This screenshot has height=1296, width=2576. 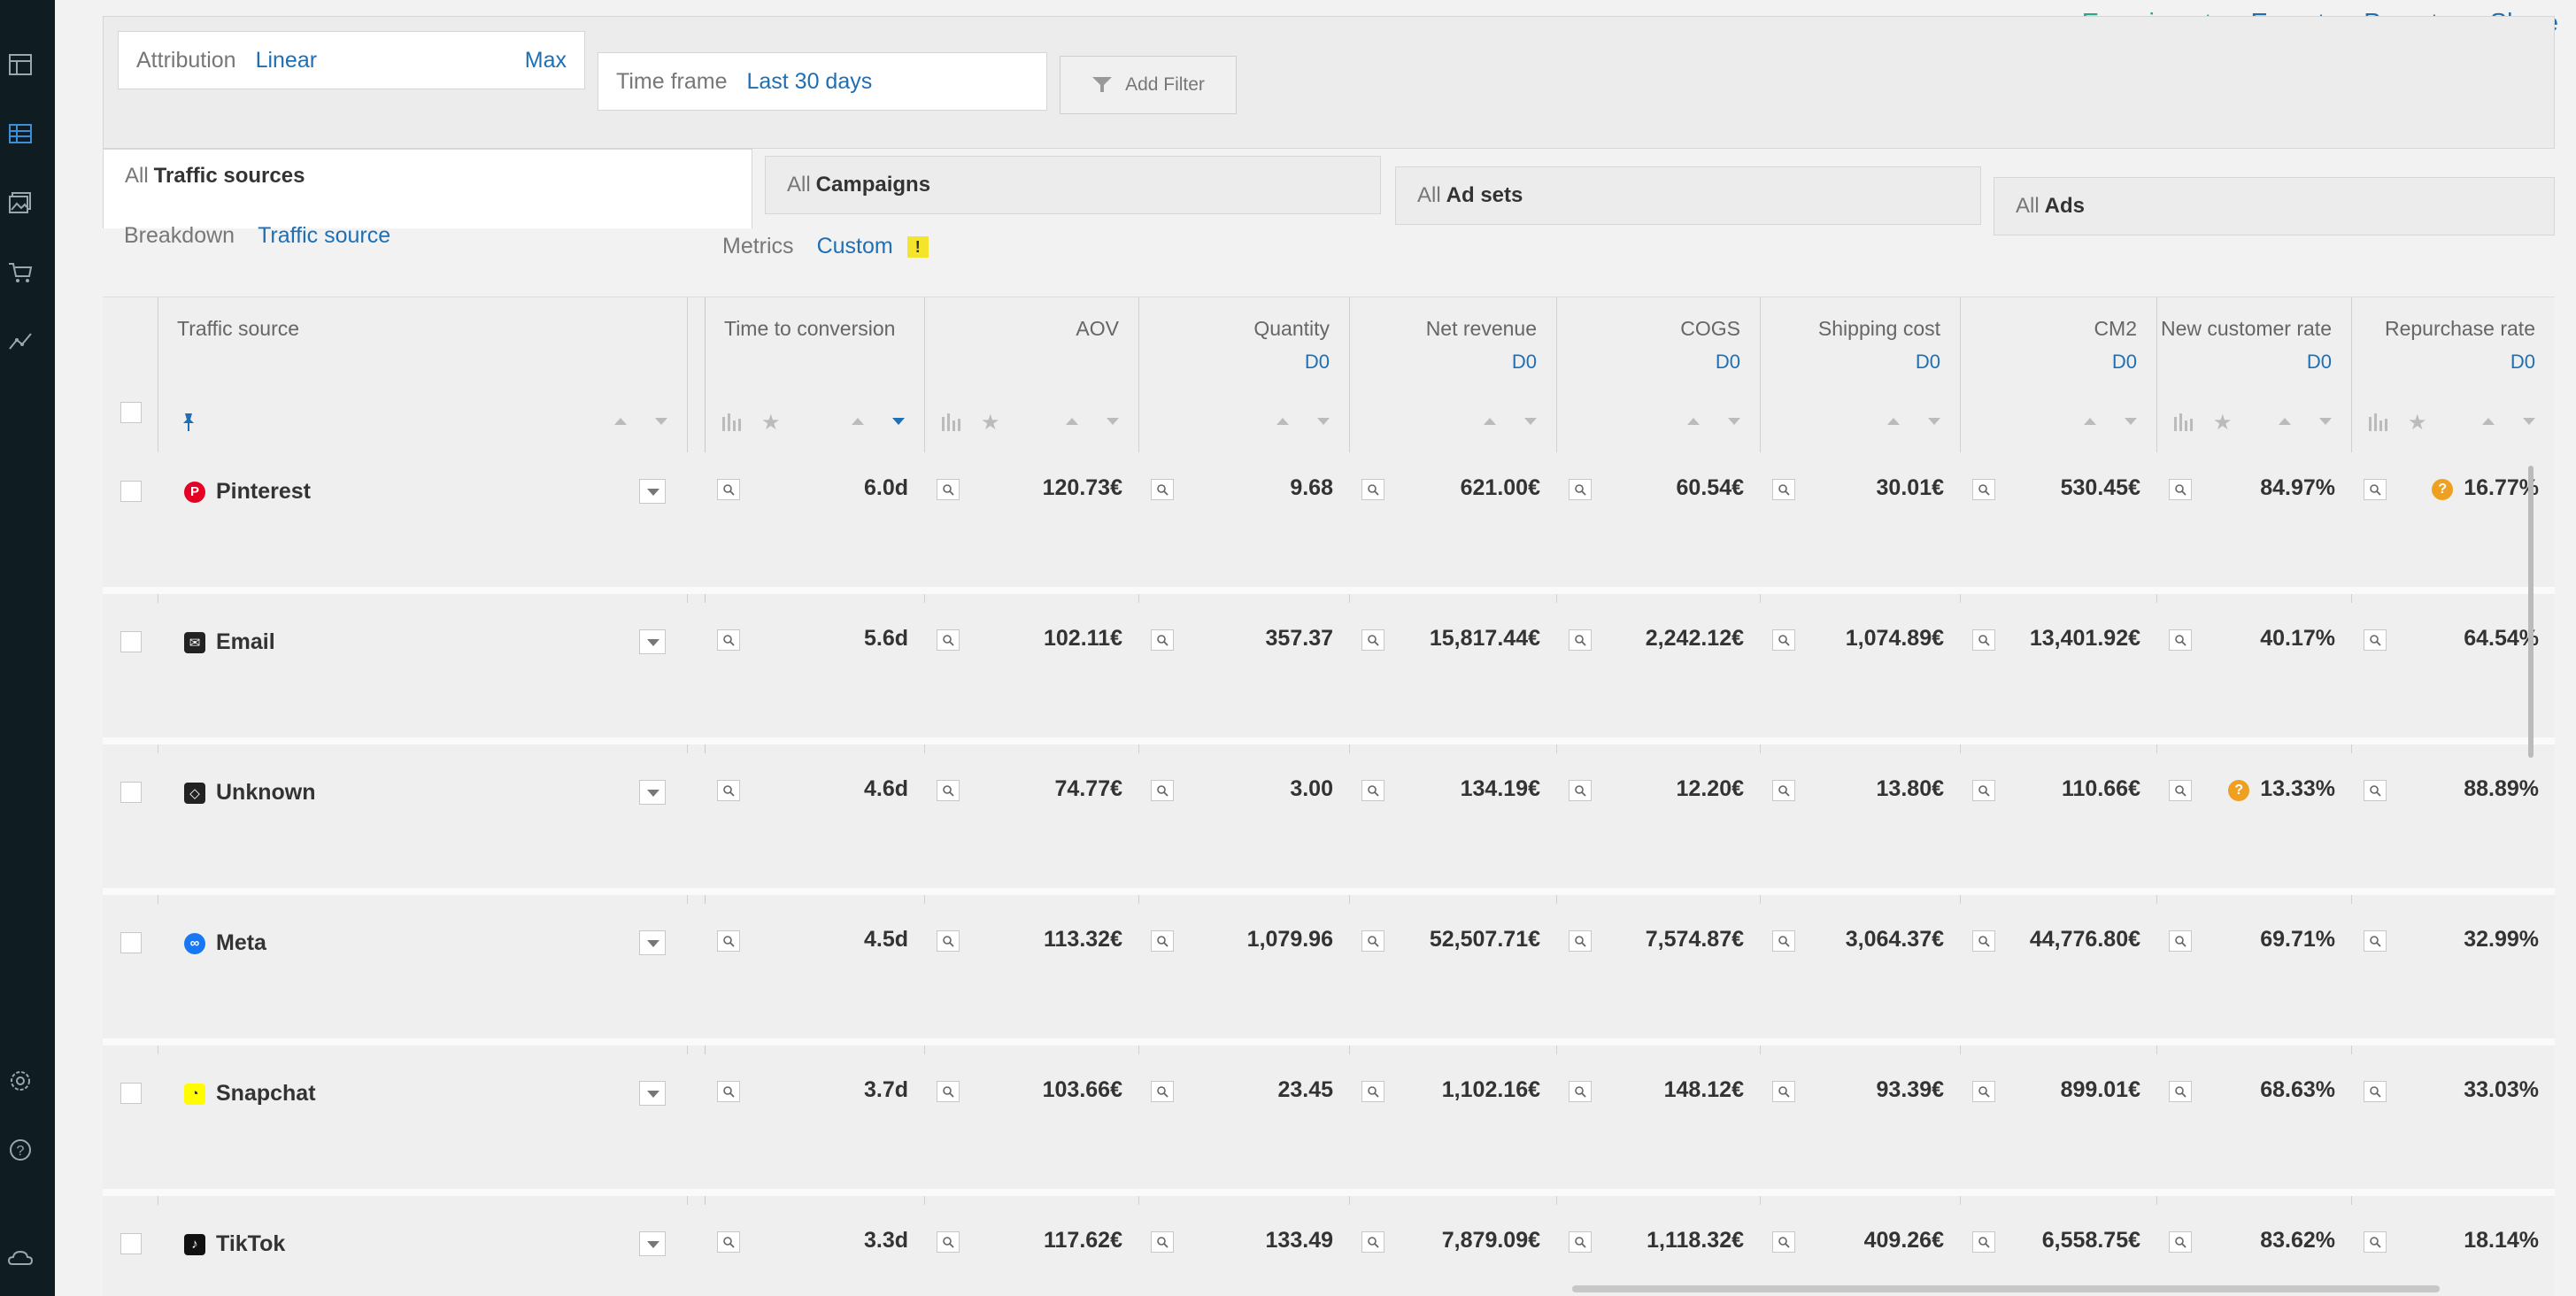 I want to click on tab-ad-sets: All Ad sets, so click(x=1688, y=195).